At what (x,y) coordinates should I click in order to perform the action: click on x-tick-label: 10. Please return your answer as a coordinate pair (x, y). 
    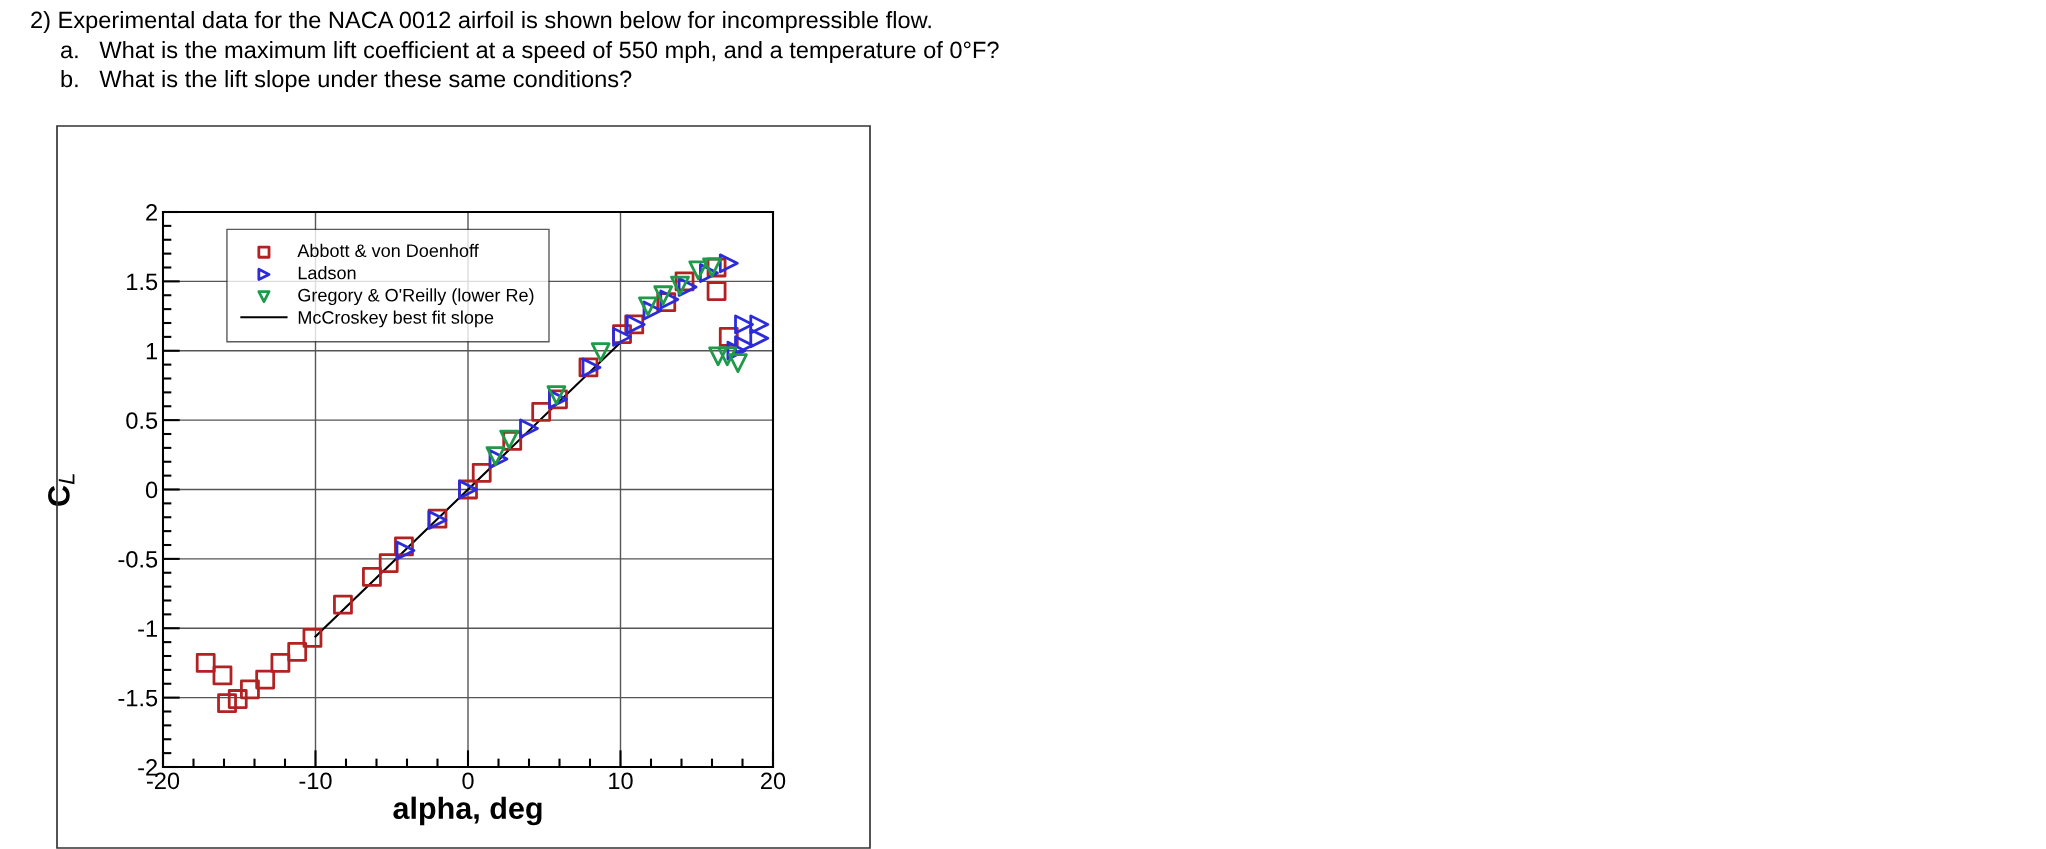
    Looking at the image, I should click on (621, 781).